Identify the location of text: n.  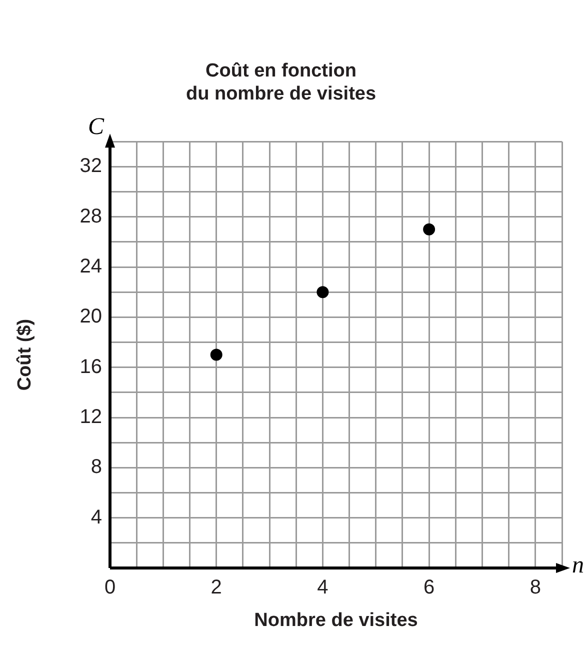
(578, 565).